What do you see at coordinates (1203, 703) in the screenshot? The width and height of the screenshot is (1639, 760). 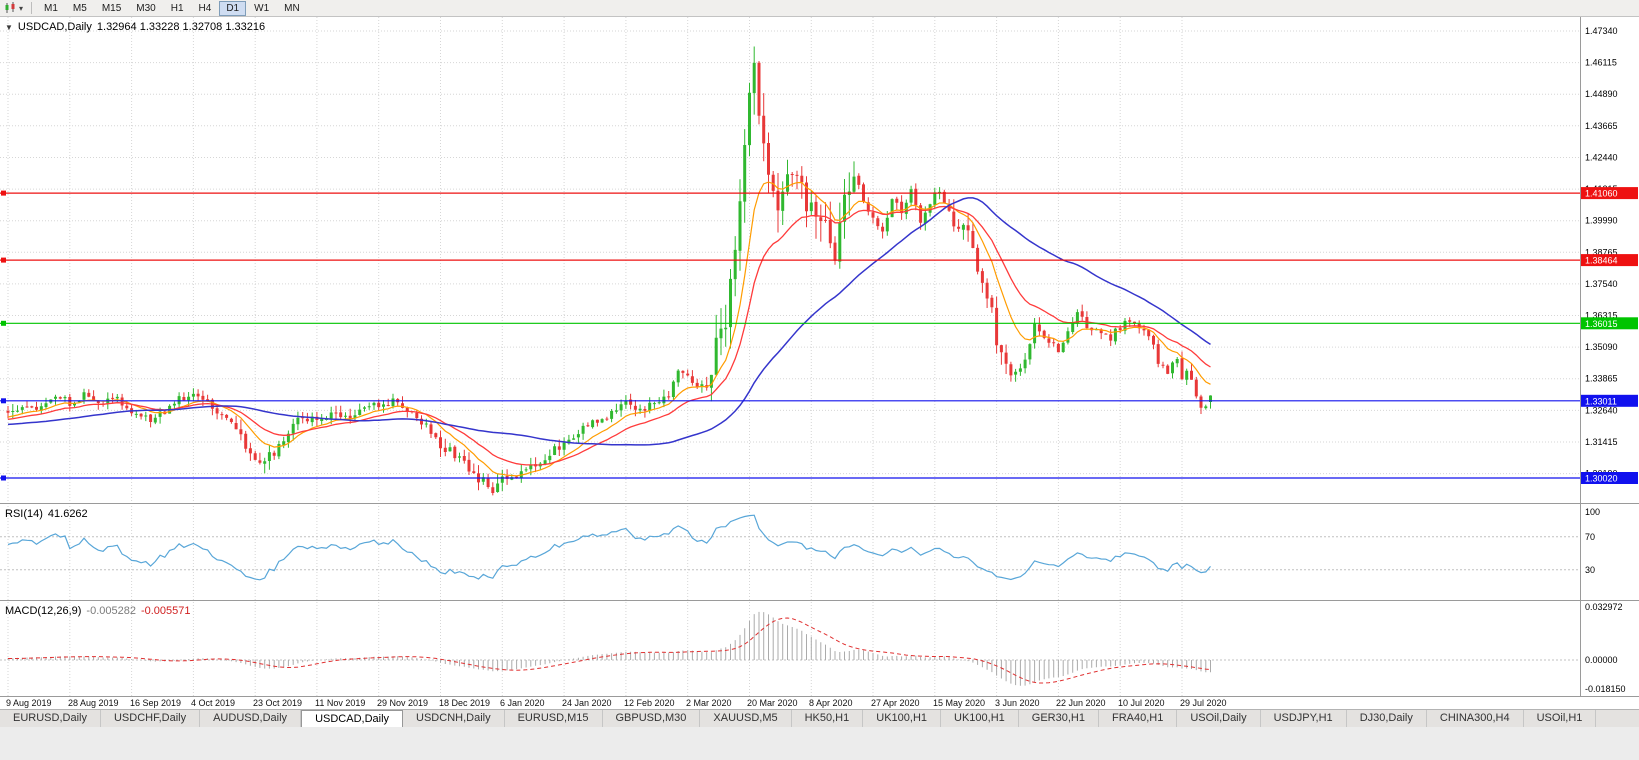 I see `date-label: 29 Jul 2020` at bounding box center [1203, 703].